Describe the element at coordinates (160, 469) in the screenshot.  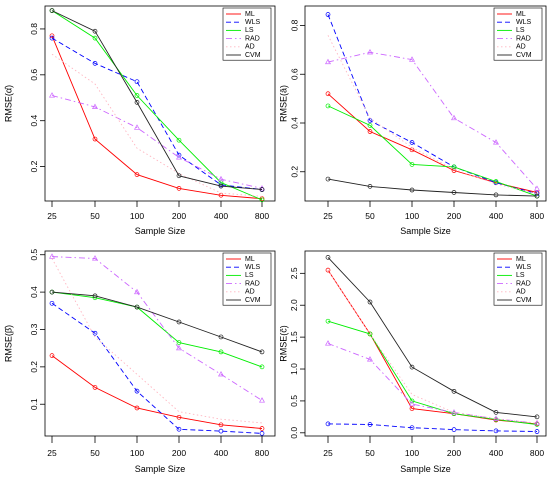
I see `x-axis-label: Sample Size` at that location.